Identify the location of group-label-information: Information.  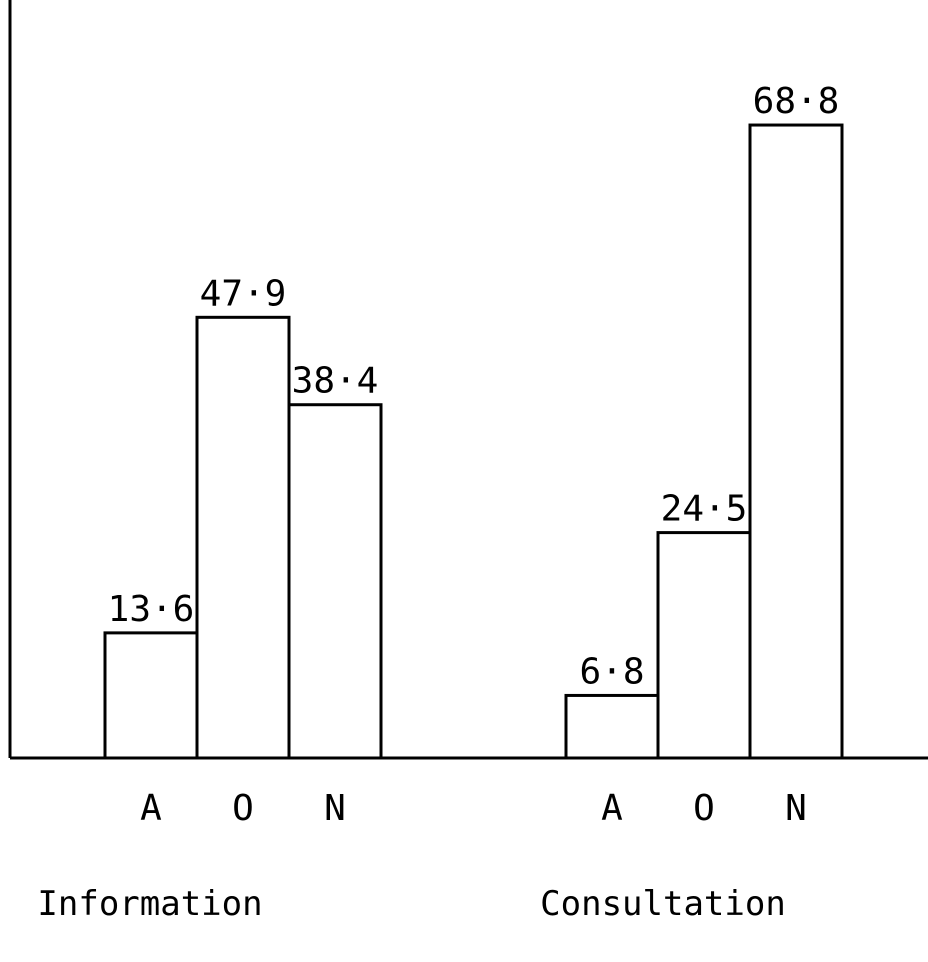
(149, 904).